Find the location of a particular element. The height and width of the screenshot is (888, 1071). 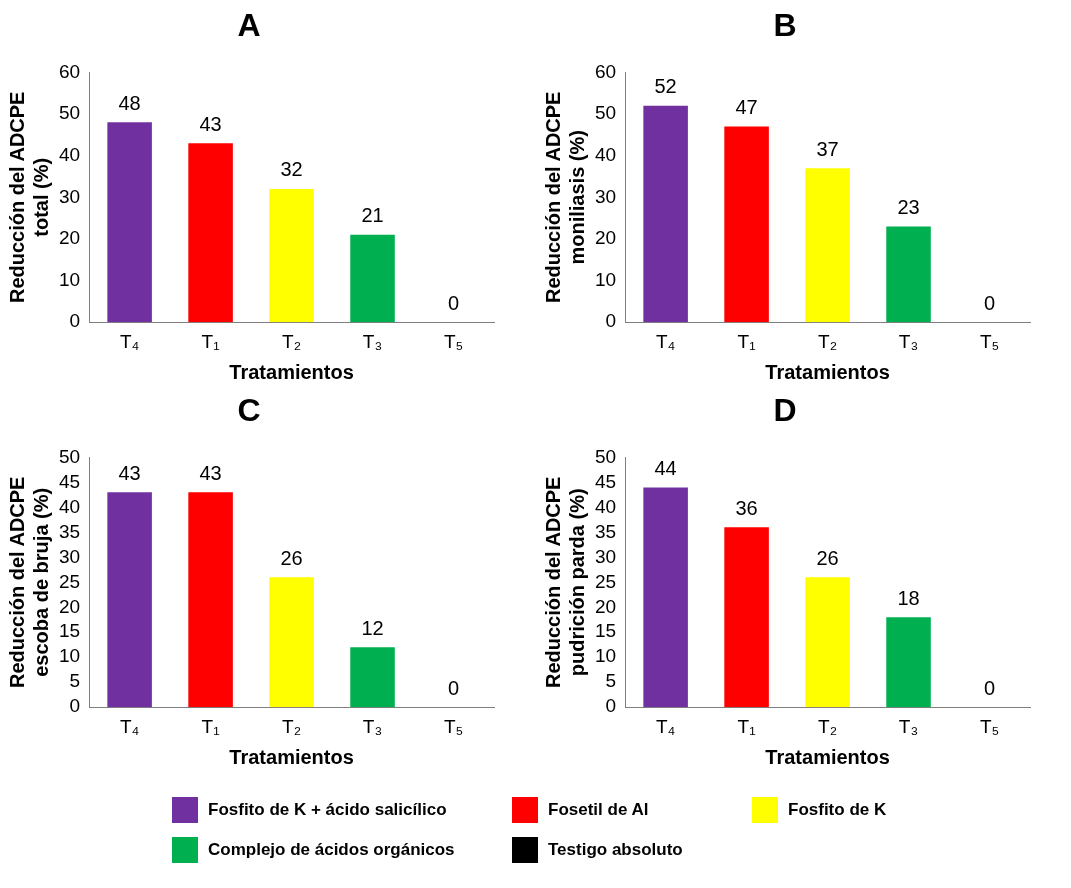

y-axis-title: Reducción del ADCPE total (%) is located at coordinates (28, 197).